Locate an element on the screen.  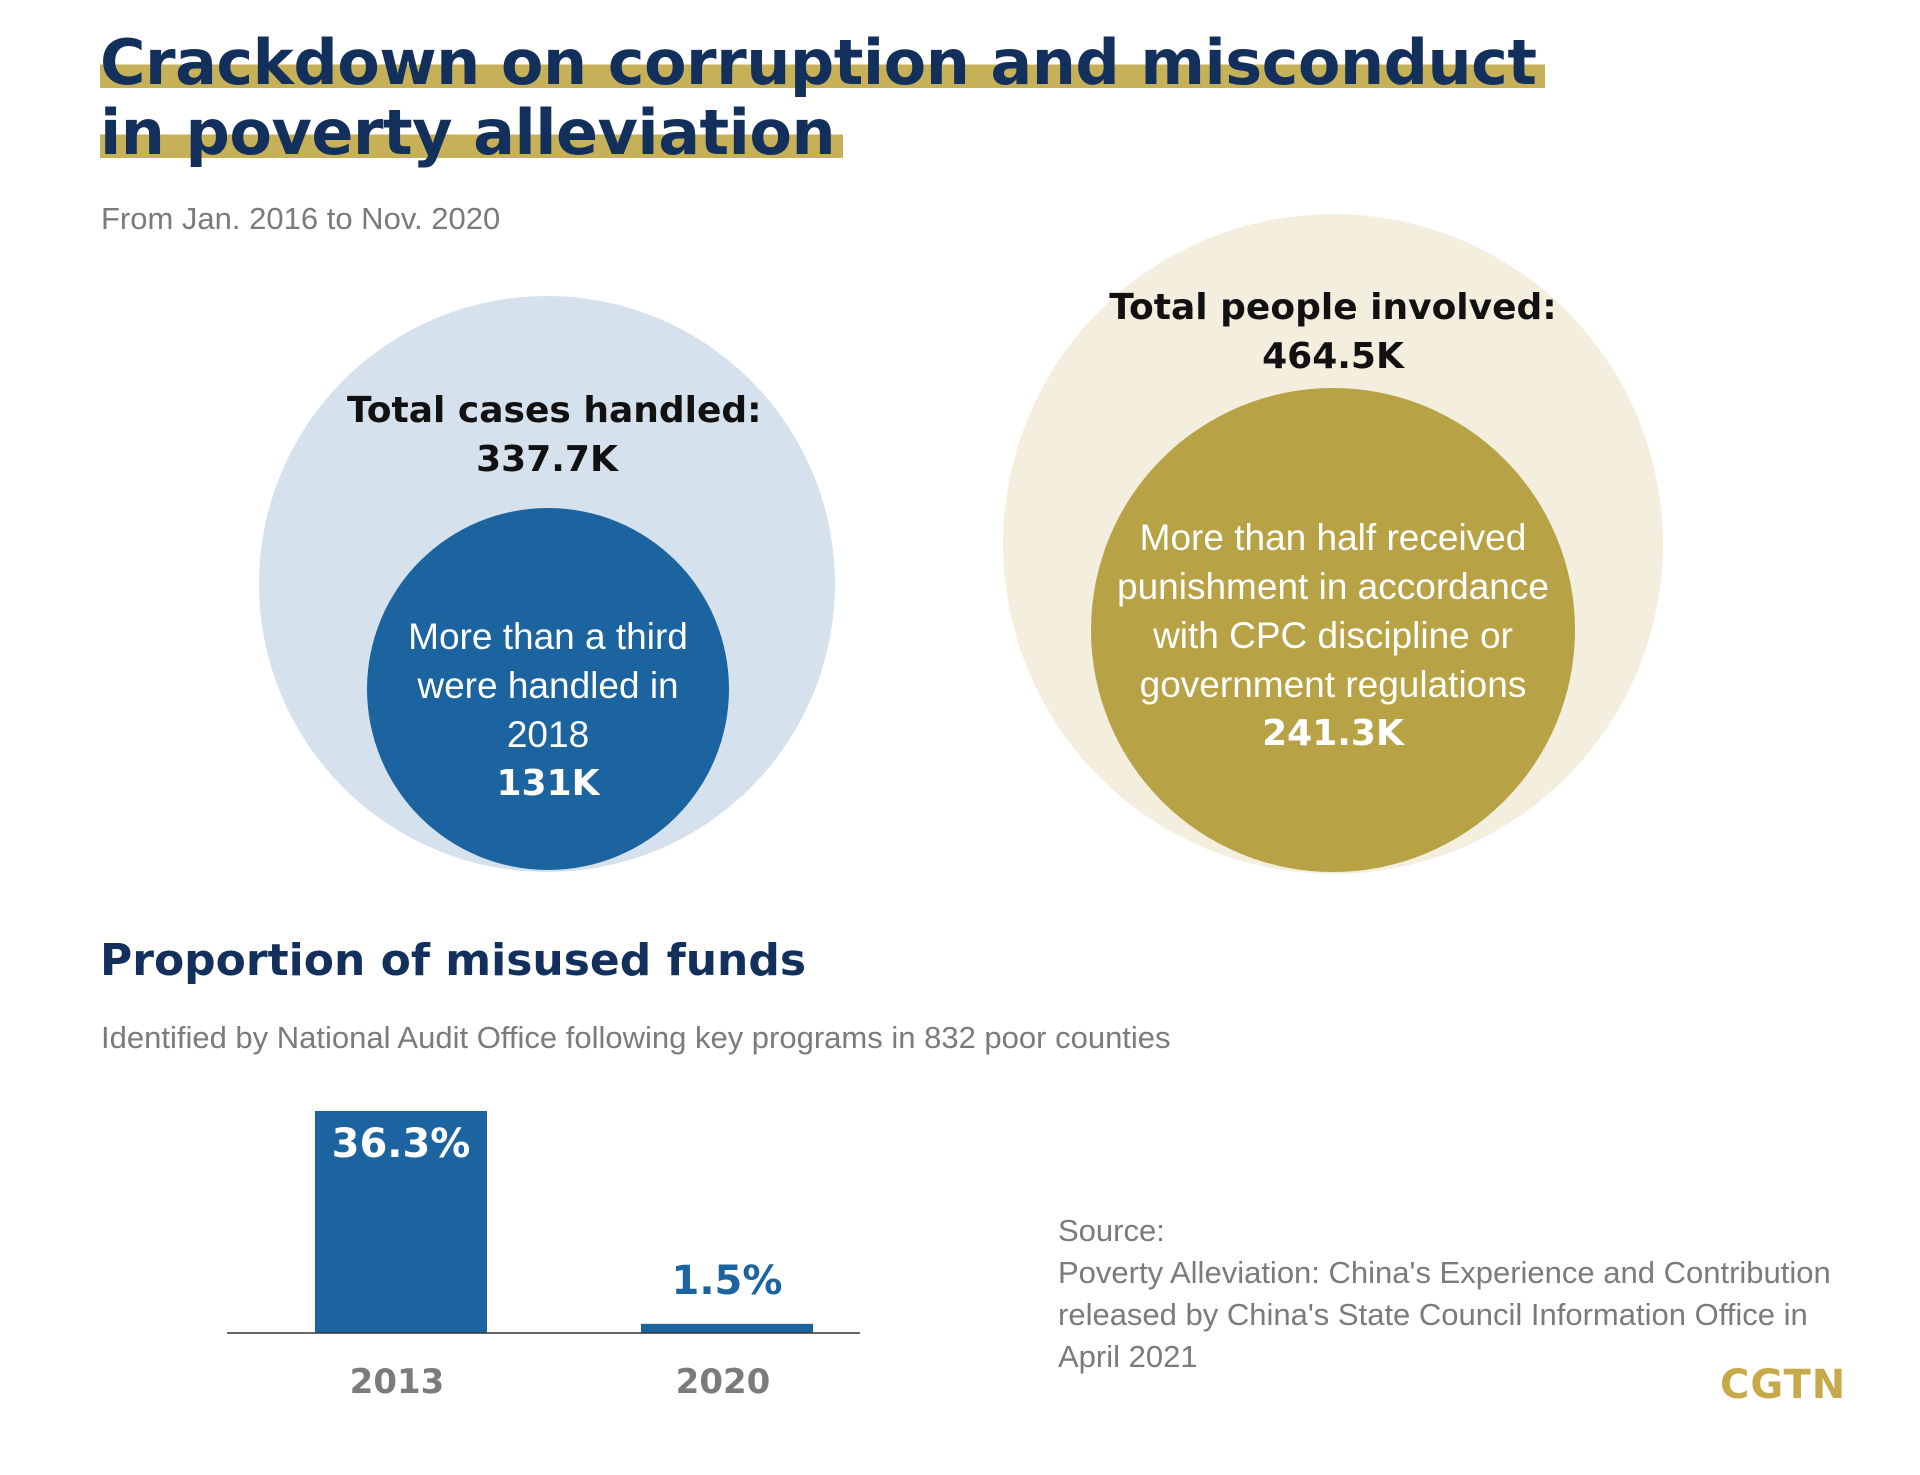
people-punished-circle is located at coordinates (1333, 630).